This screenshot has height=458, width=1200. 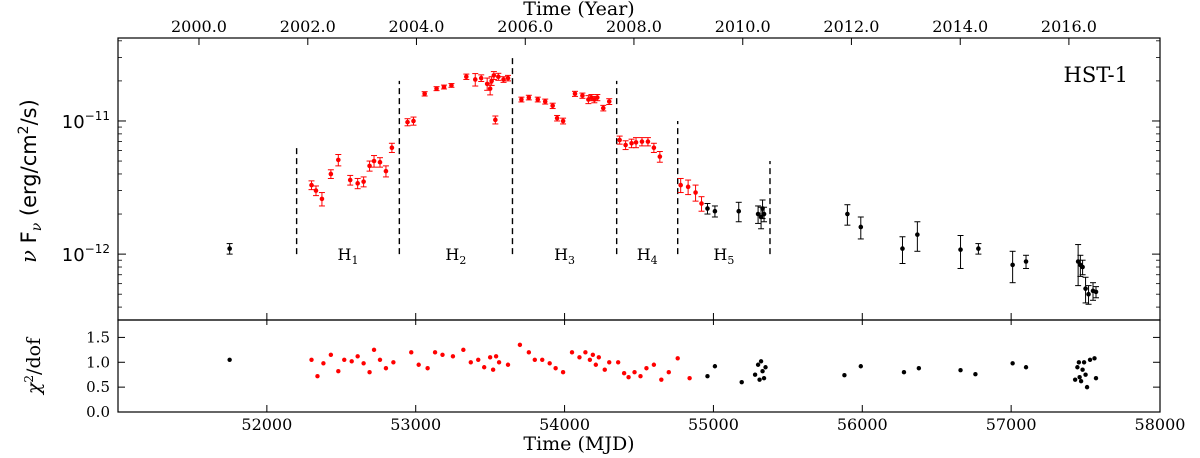 I want to click on phase-label: H1, so click(x=348, y=256).